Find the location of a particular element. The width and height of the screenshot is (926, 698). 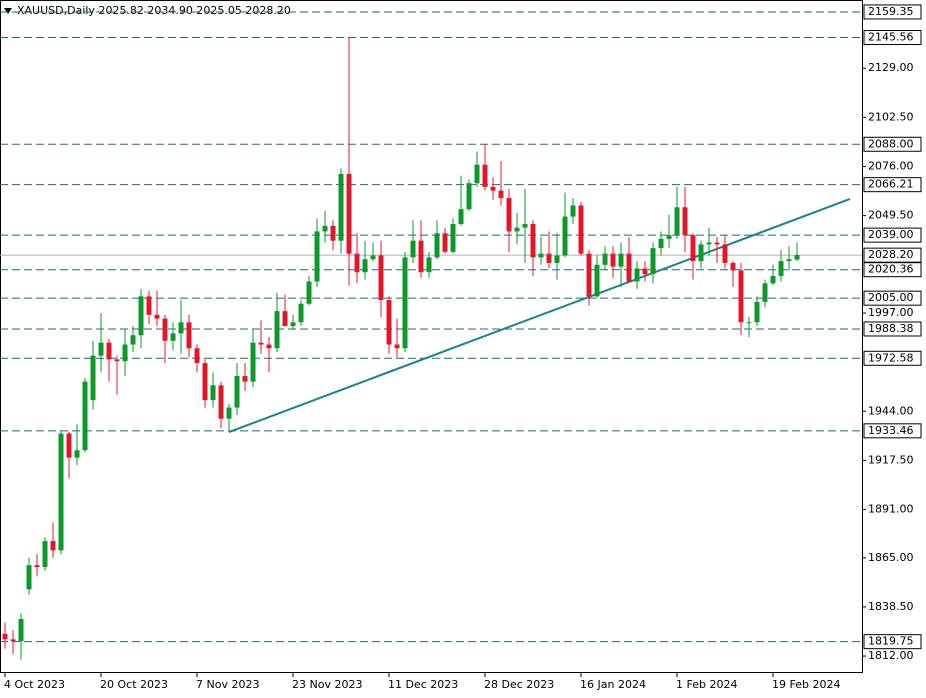

x-tick-label: 23 Nov 2023 is located at coordinates (327, 684).